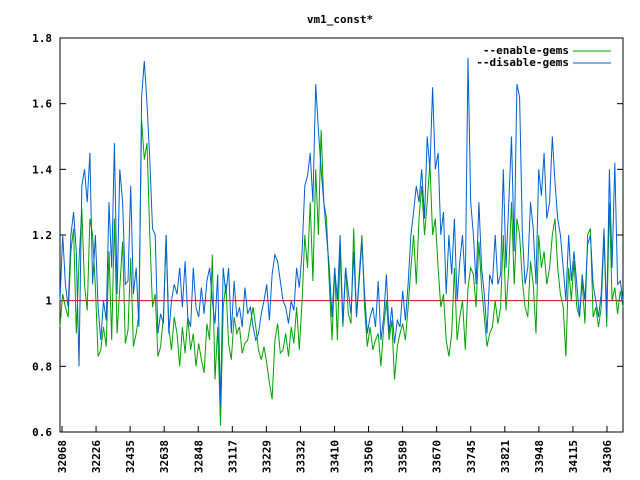 The height and width of the screenshot is (480, 640). I want to click on x-tick-label: 33117, so click(232, 456).